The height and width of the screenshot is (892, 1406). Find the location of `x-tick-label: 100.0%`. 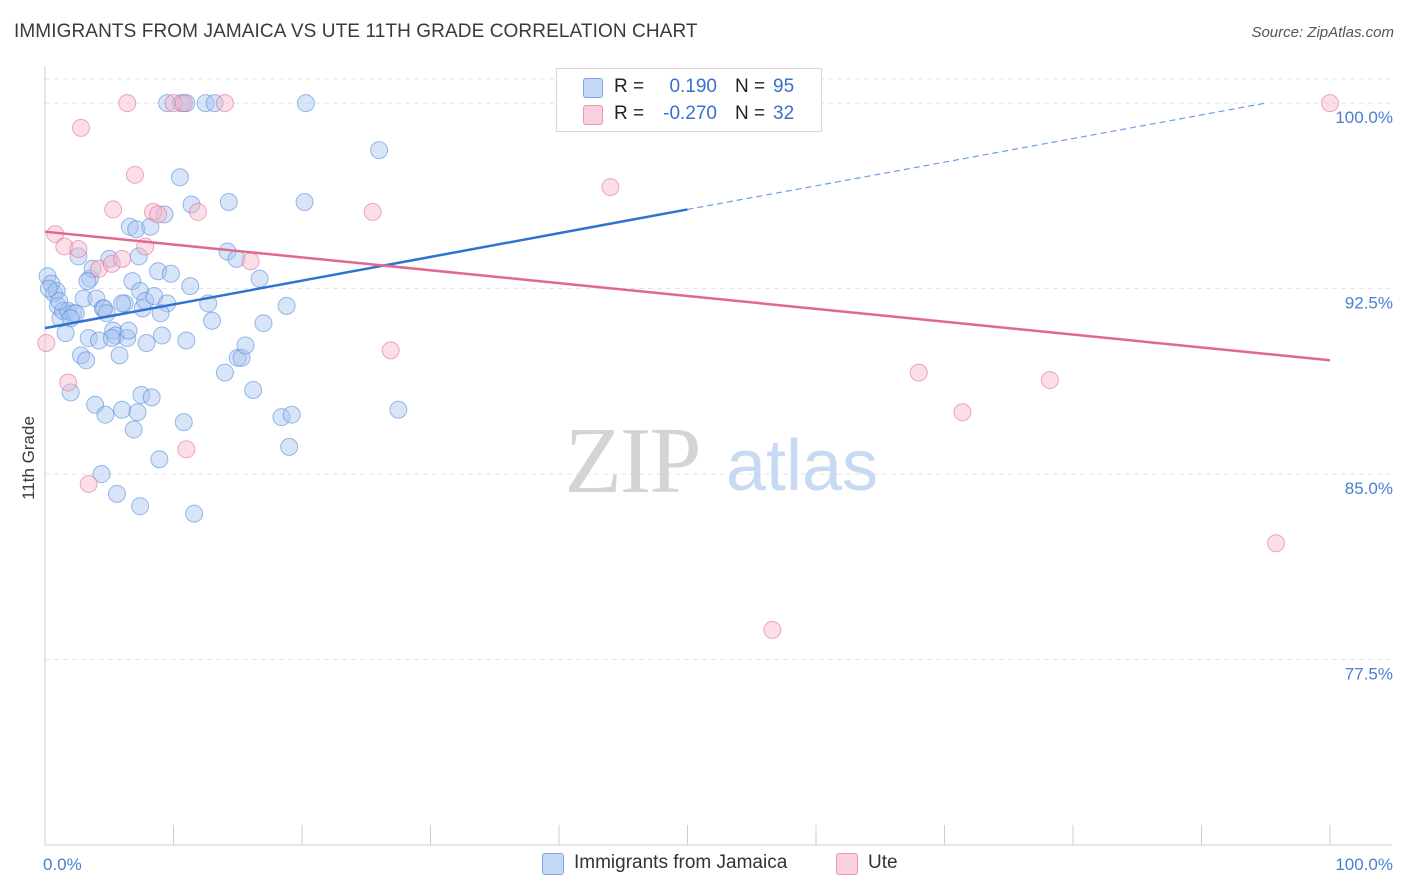

x-tick-label: 100.0% is located at coordinates (1364, 864).